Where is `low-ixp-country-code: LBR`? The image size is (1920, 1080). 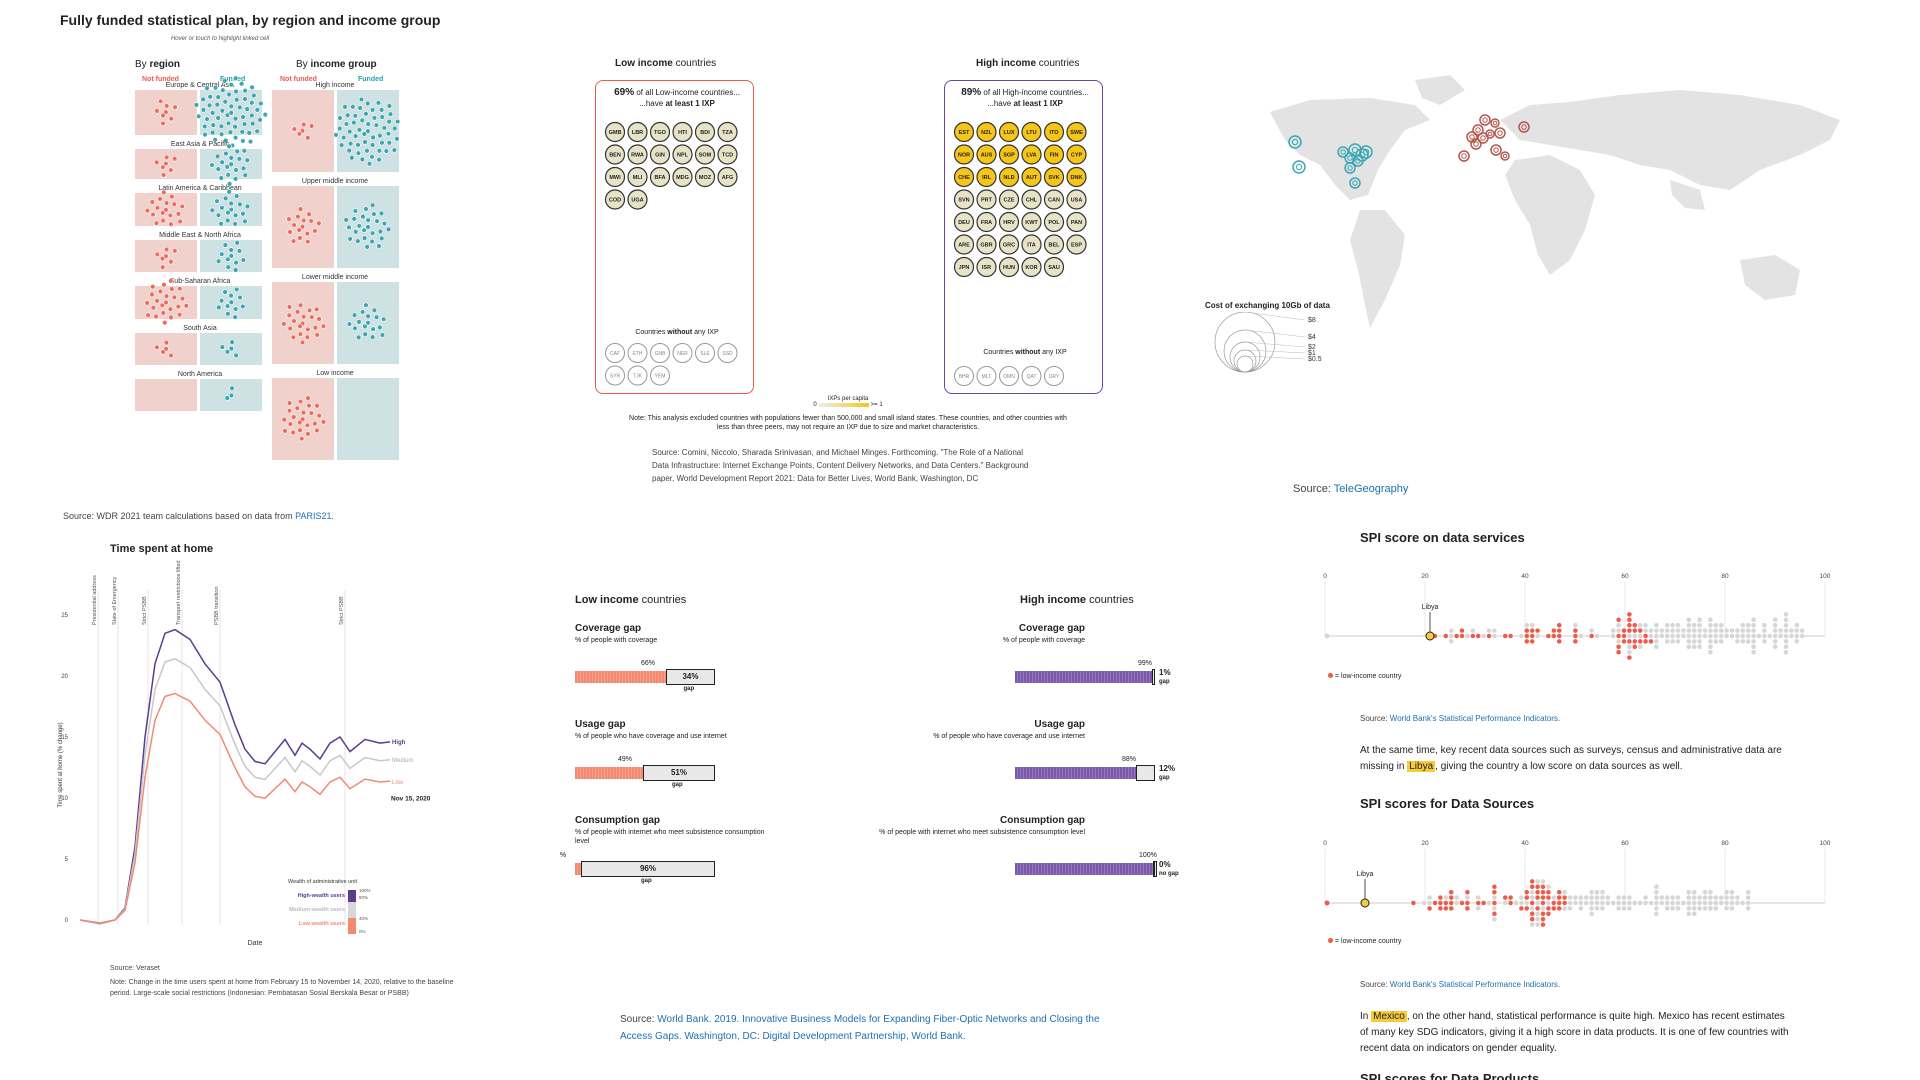 low-ixp-country-code: LBR is located at coordinates (637, 133).